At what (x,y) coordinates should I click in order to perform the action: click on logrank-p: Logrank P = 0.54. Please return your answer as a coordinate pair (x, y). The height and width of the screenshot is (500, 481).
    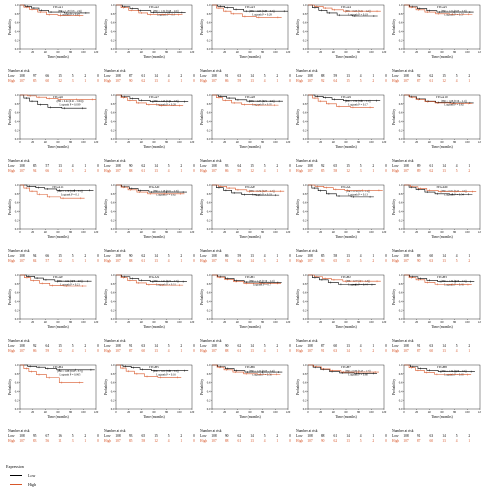
    Looking at the image, I should click on (454, 195).